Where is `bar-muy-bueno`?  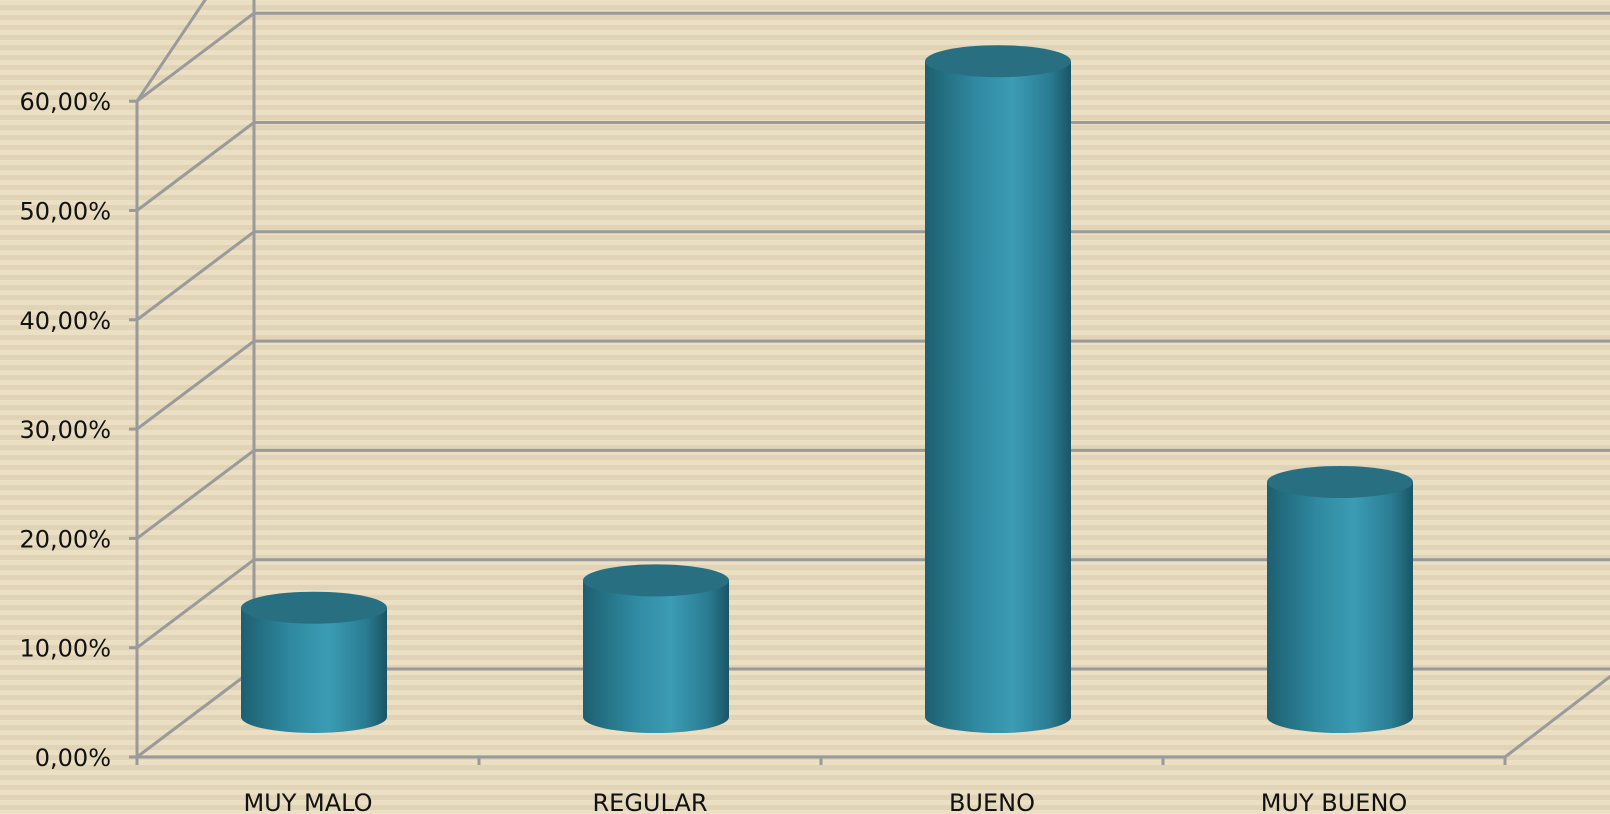 bar-muy-bueno is located at coordinates (1340, 599).